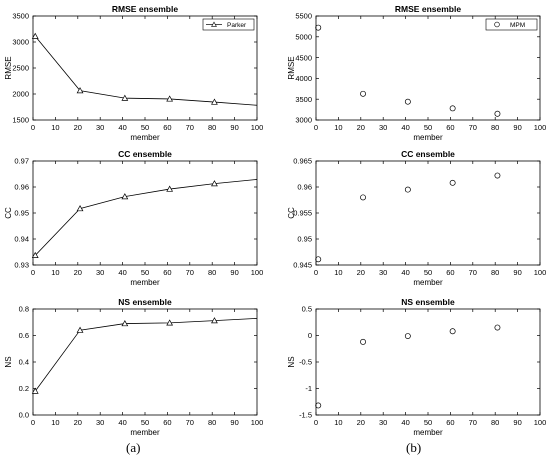  What do you see at coordinates (303, 37) in the screenshot?
I see `y-tick-label: 5000` at bounding box center [303, 37].